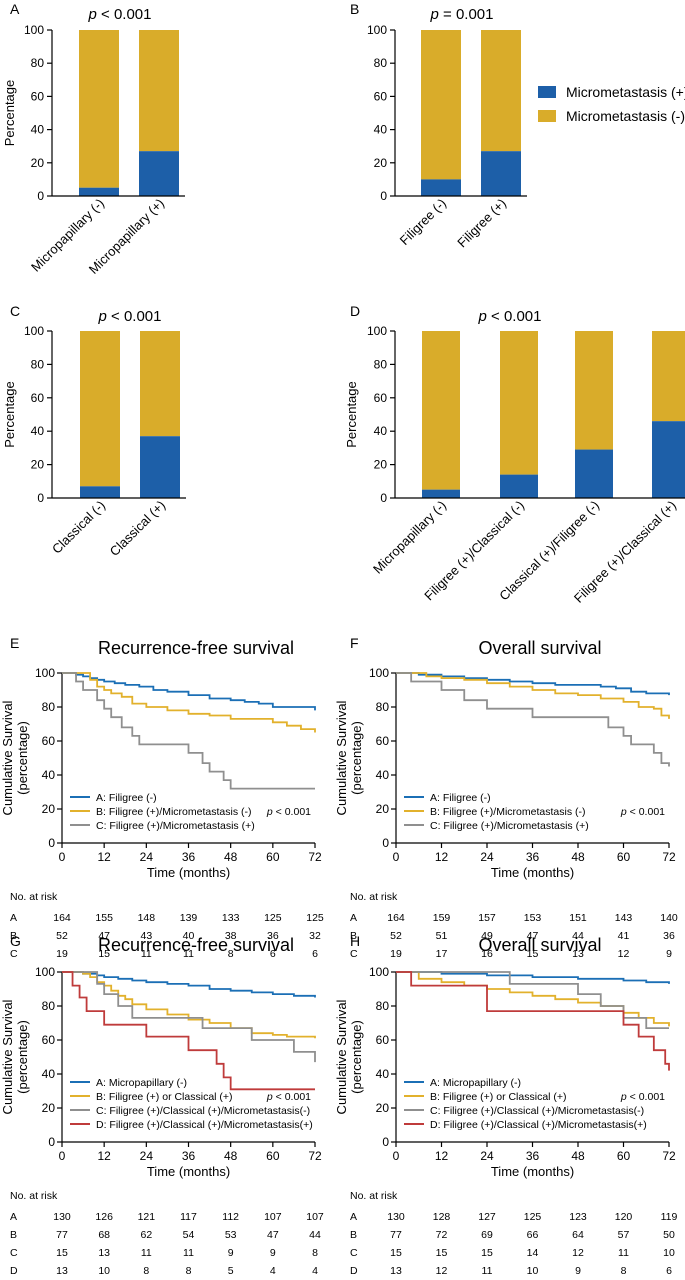 The image size is (685, 1280). What do you see at coordinates (189, 691) in the screenshot?
I see `survival-curve-a` at bounding box center [189, 691].